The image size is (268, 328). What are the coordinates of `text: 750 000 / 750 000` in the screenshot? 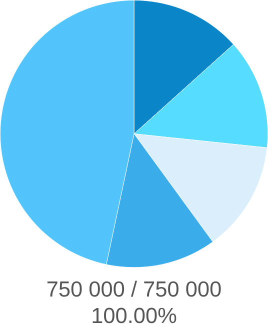 It's located at (134, 288).